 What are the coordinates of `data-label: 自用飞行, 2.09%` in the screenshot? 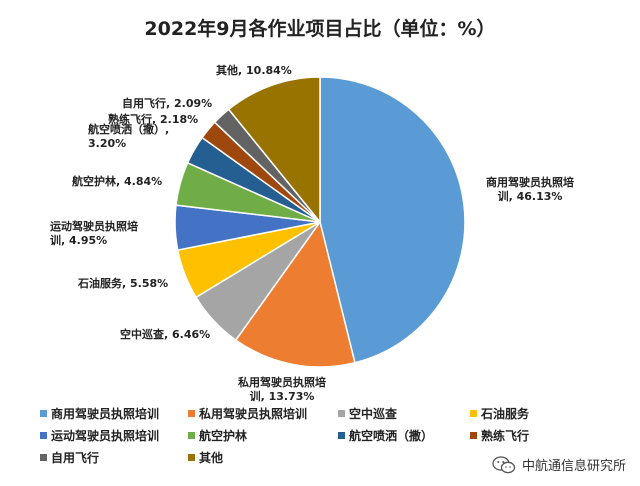 It's located at (167, 103).